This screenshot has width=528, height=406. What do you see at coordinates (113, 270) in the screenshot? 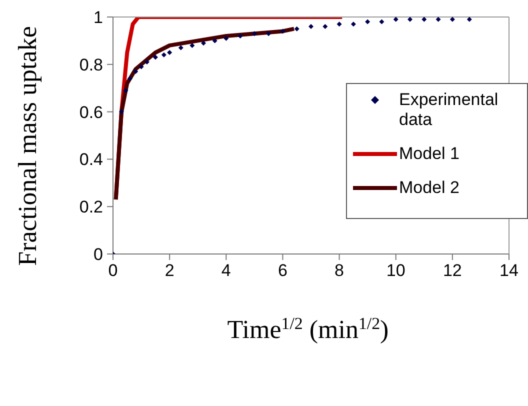
I see `x-tick-label: 0` at bounding box center [113, 270].